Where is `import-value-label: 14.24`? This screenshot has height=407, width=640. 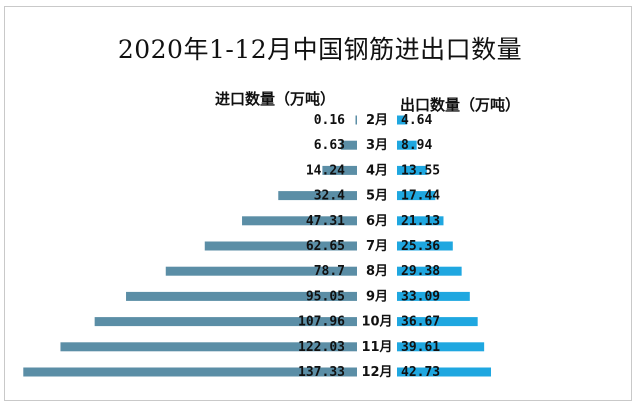 import-value-label: 14.24 is located at coordinates (325, 170).